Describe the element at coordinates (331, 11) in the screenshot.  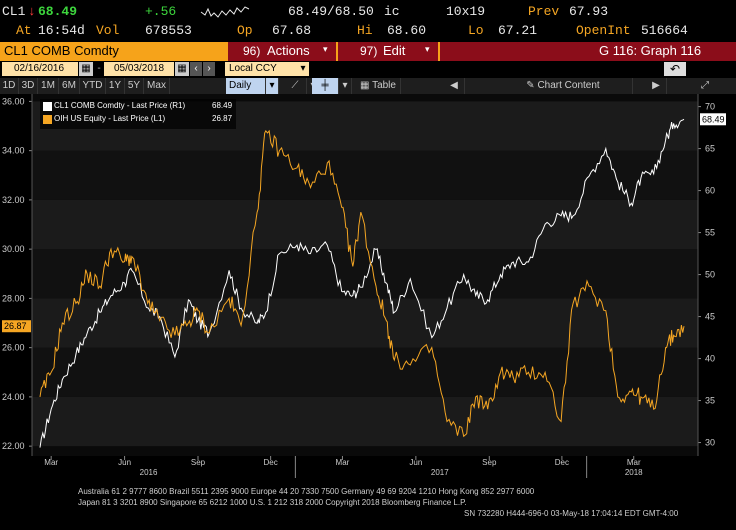
I see `bid-ask: 68.49/68.50` at that location.